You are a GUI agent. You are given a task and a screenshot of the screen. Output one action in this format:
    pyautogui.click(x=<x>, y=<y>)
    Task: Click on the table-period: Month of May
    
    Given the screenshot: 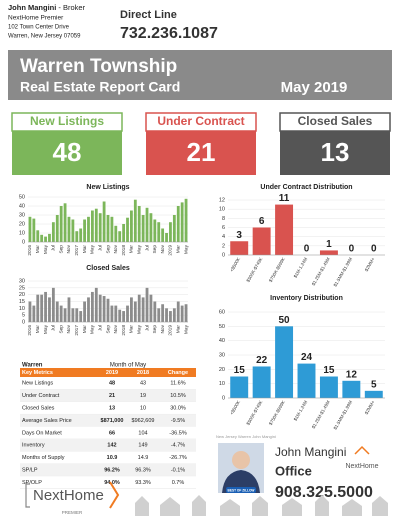 What is the action you would take?
    pyautogui.click(x=128, y=366)
    